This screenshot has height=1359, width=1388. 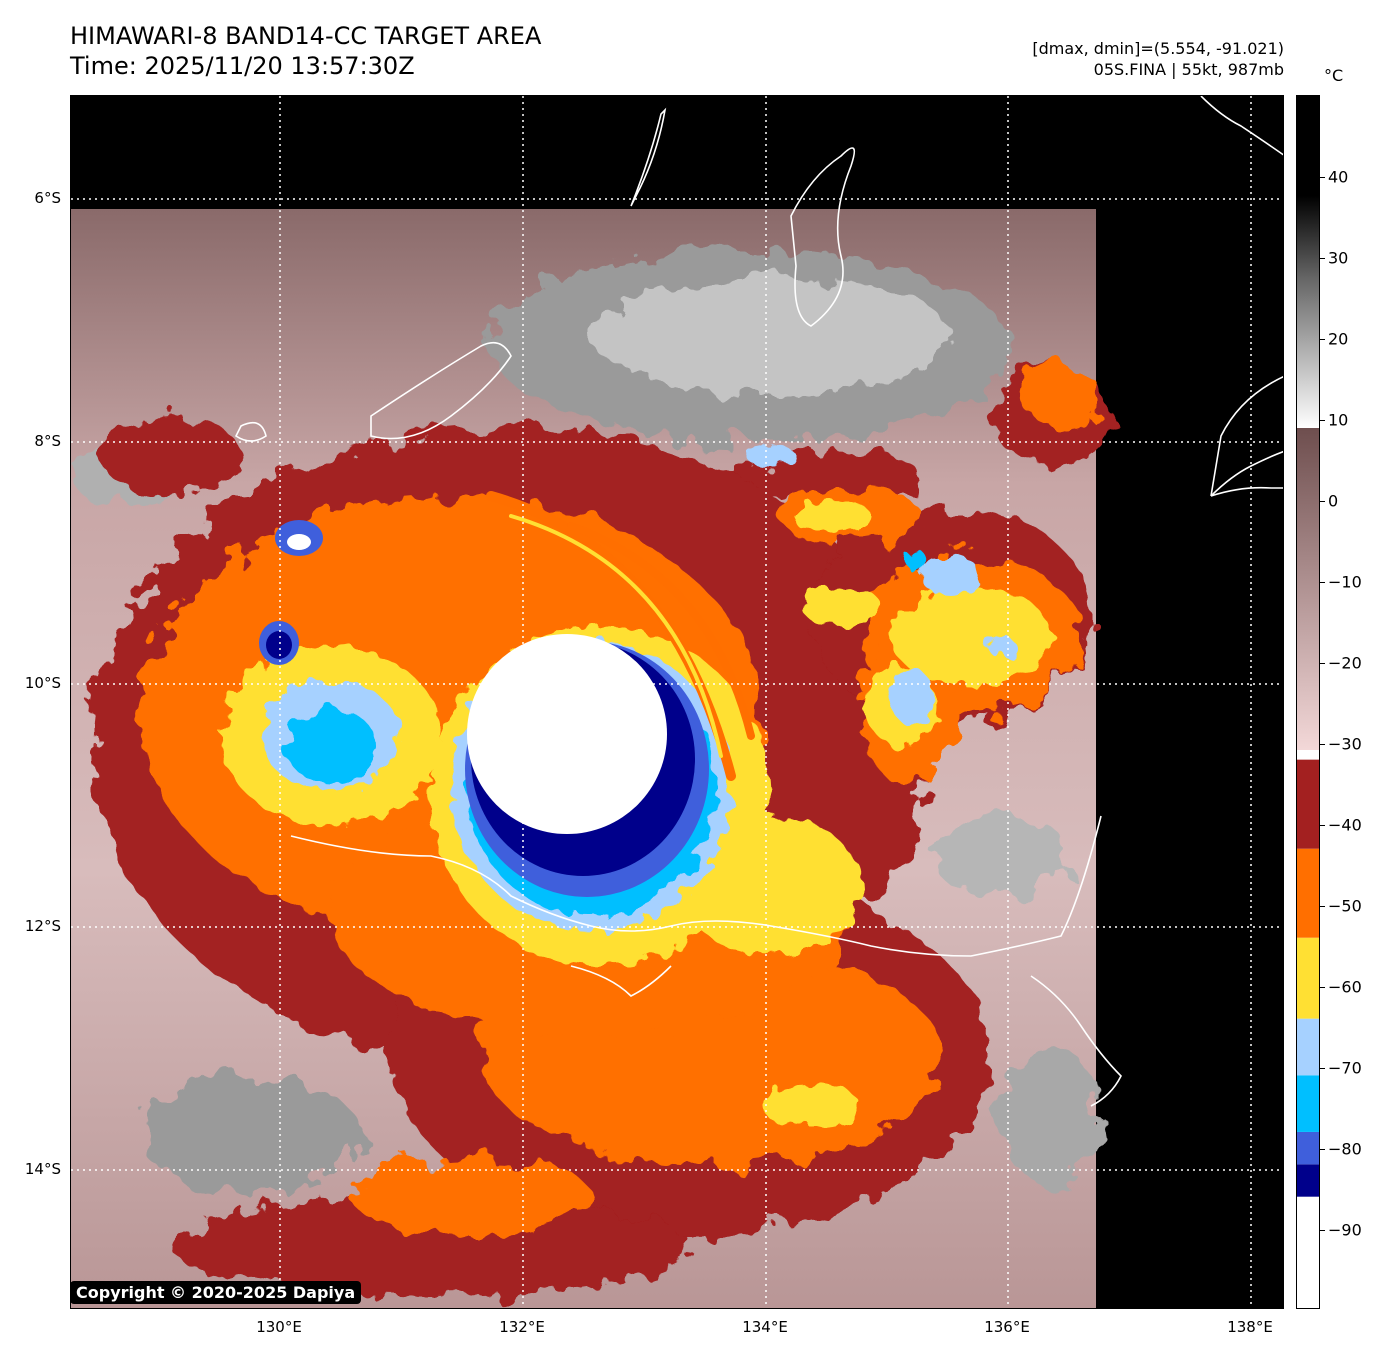 I want to click on lon-label-132e: 132°E, so click(x=522, y=1327).